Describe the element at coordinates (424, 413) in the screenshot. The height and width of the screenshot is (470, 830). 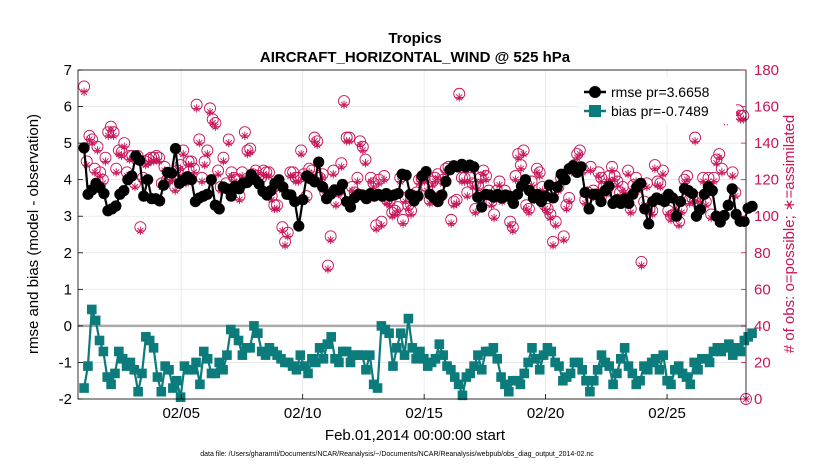
I see `x-tick-label: 02/15` at that location.